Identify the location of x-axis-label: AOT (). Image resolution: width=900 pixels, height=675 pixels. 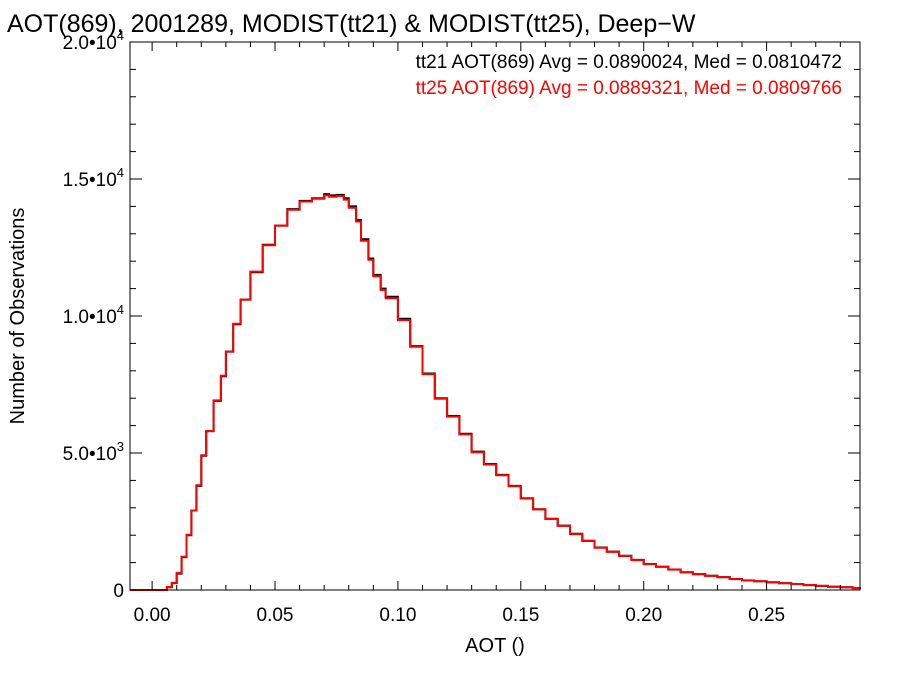
(495, 646).